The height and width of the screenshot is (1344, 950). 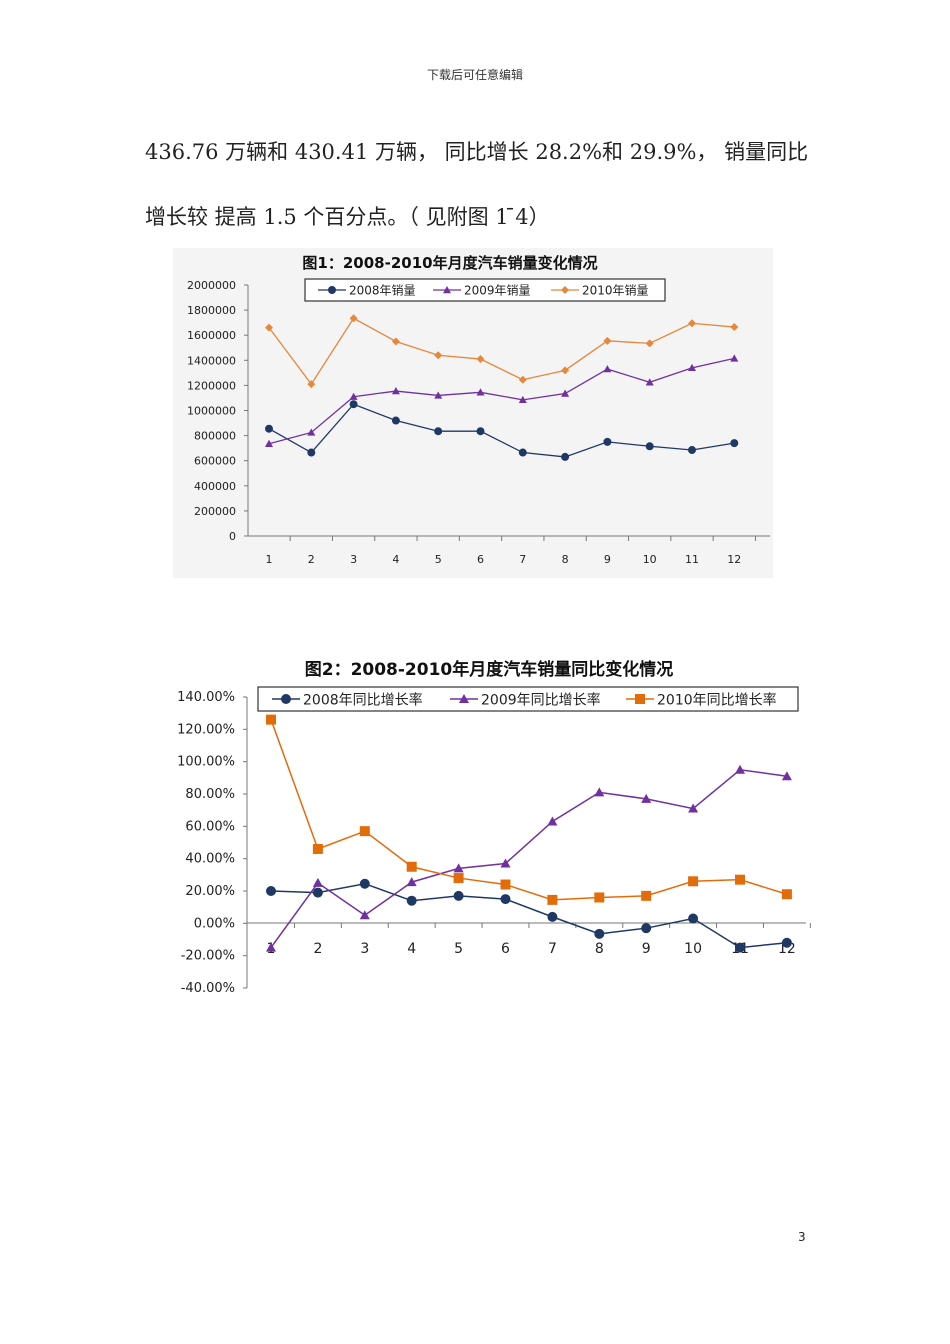 What do you see at coordinates (802, 1237) in the screenshot?
I see `page-number: 3` at bounding box center [802, 1237].